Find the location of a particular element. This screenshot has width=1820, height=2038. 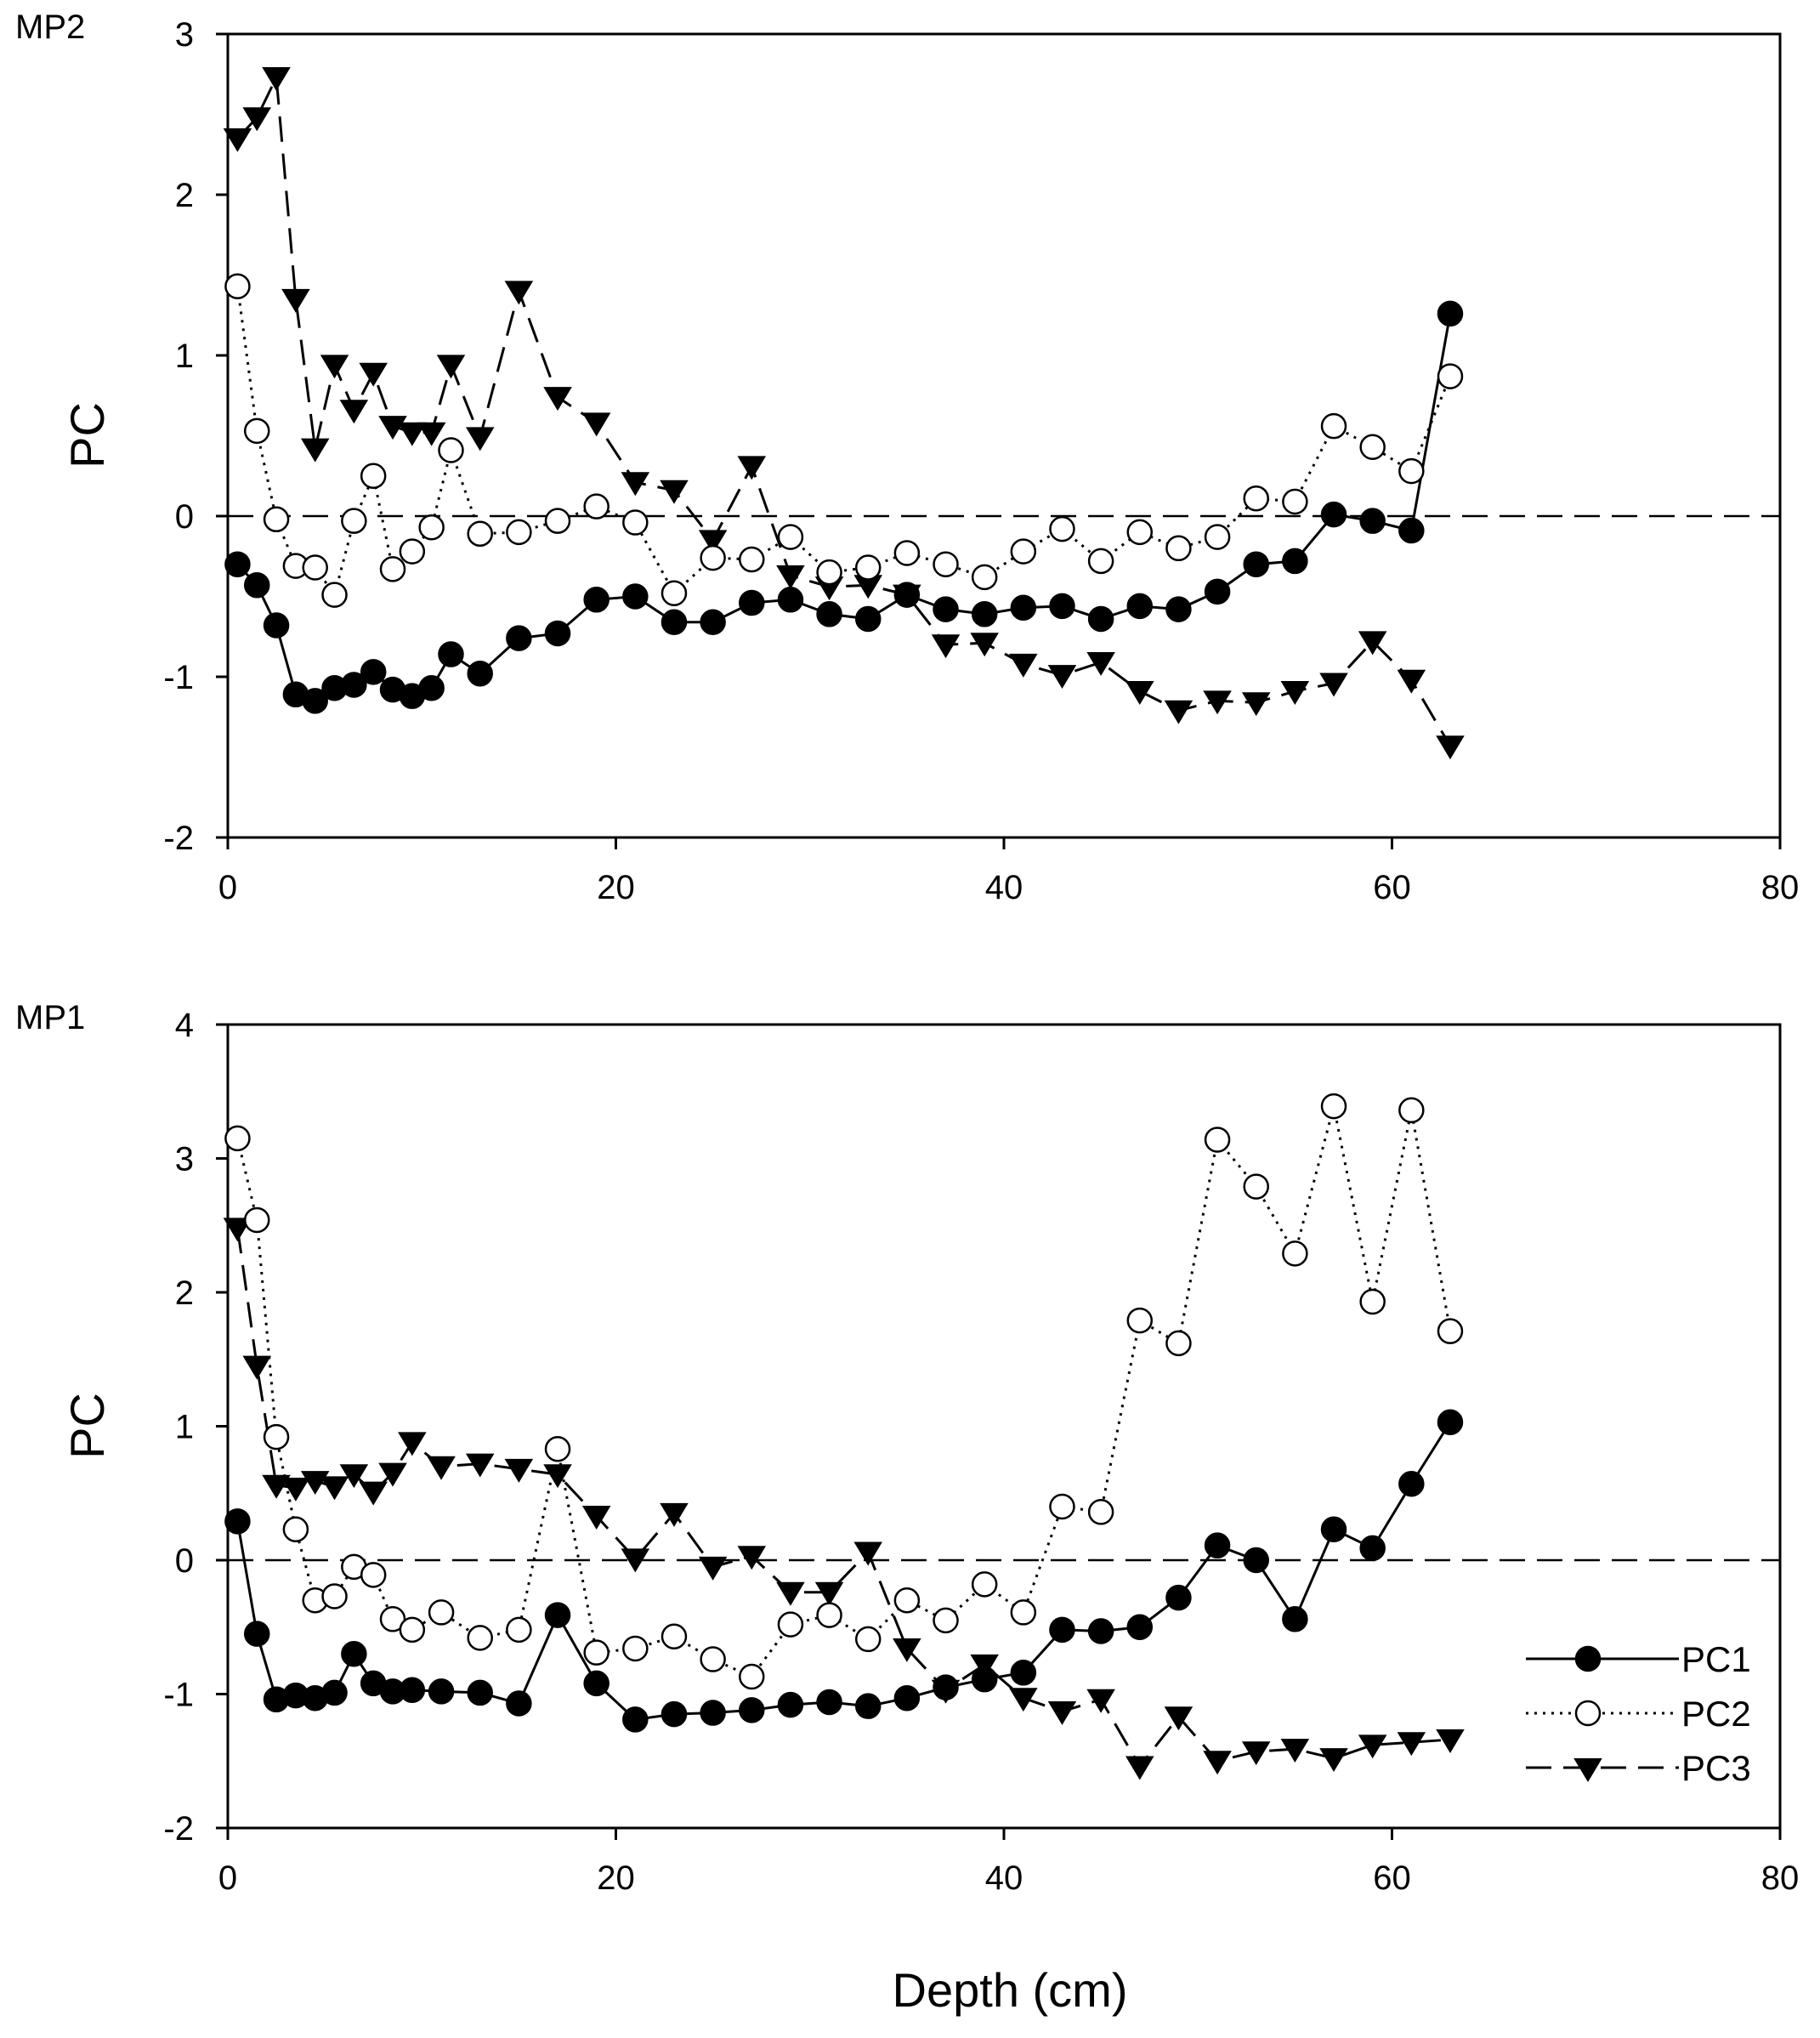

panel-label: MP2 is located at coordinates (50, 27).